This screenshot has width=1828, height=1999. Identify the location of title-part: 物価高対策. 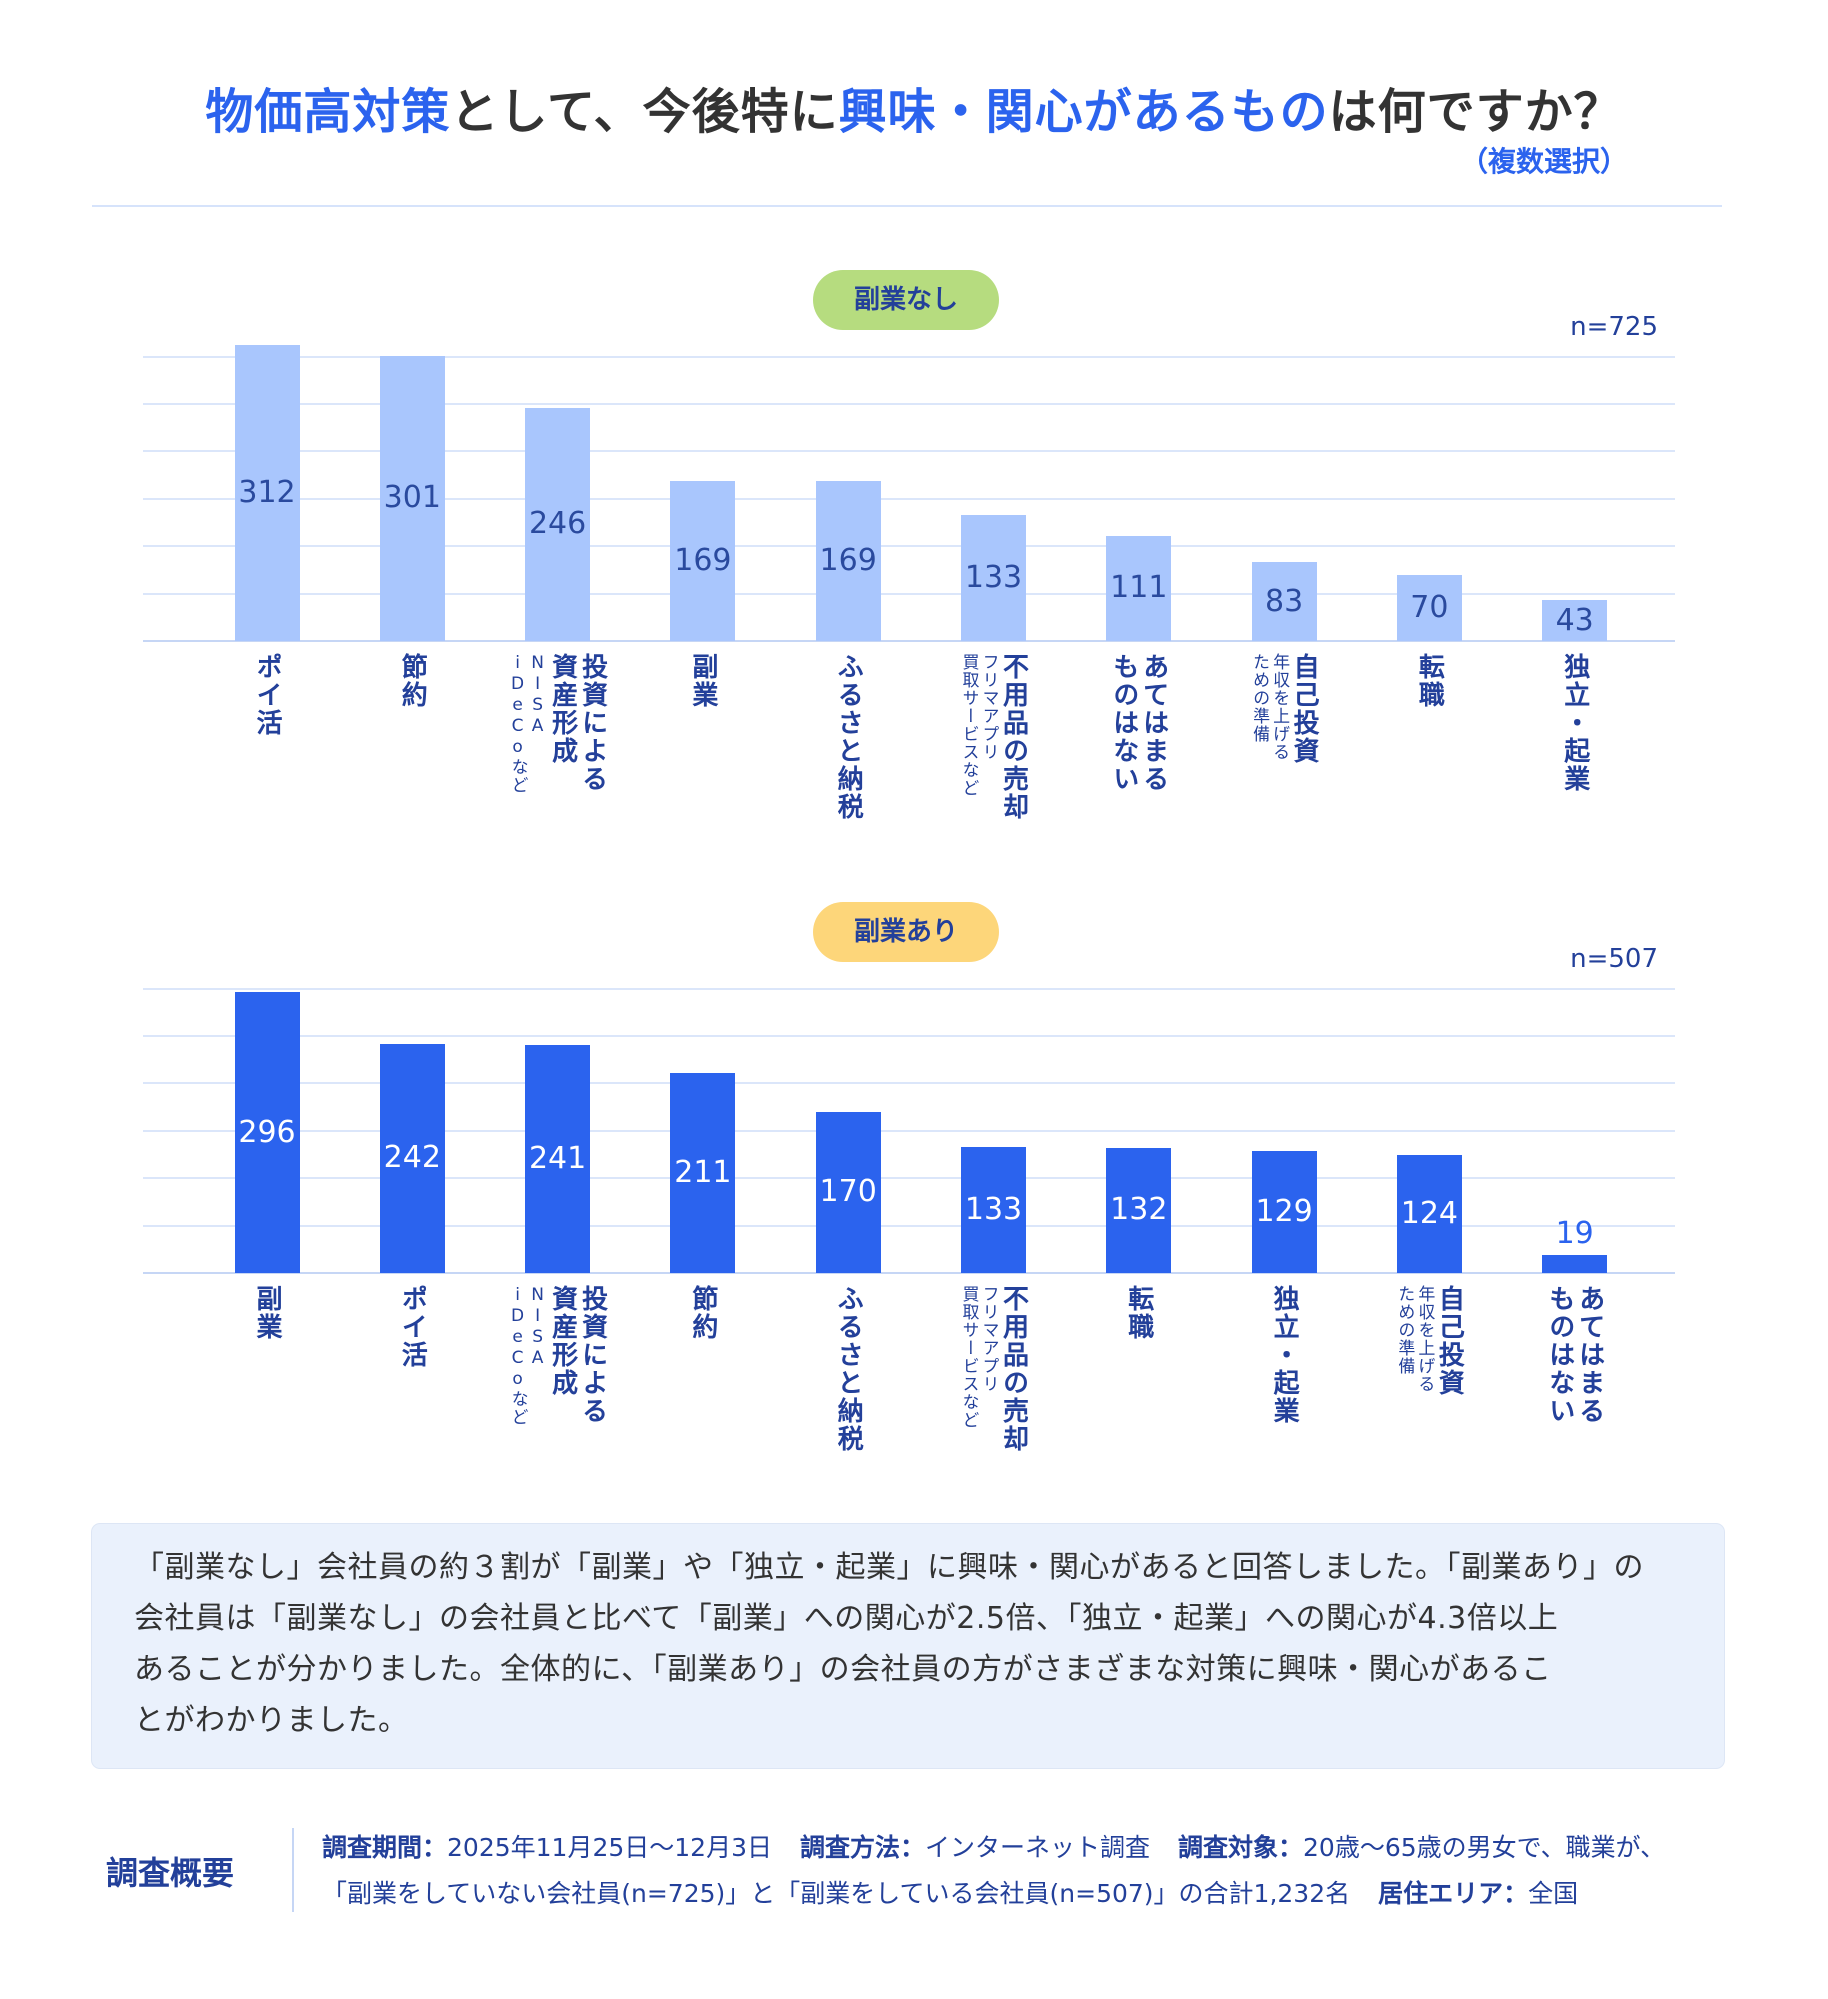
(328, 112).